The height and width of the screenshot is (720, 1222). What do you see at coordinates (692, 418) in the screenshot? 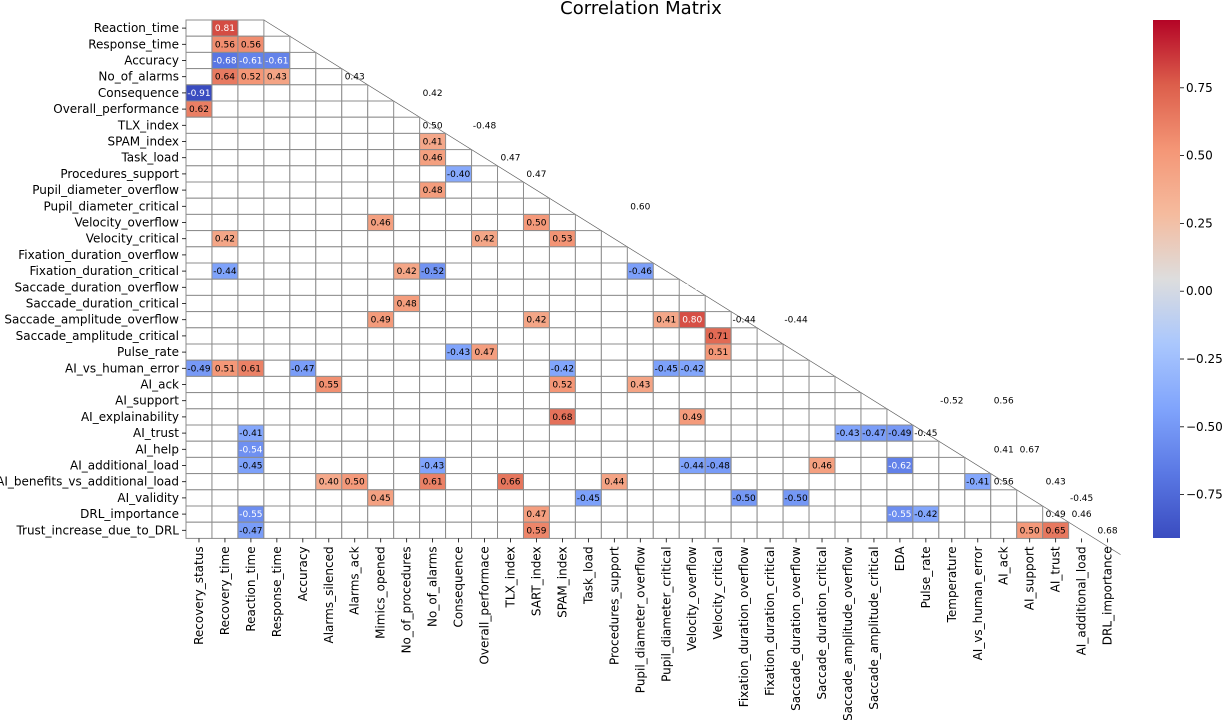
I see `cell-value-label: 0.49` at bounding box center [692, 418].